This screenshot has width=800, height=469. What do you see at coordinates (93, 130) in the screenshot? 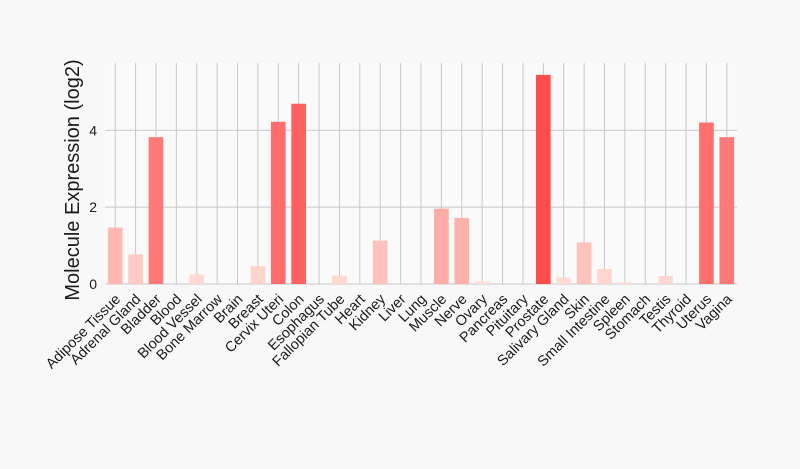
I see `y-tick-label: 4` at bounding box center [93, 130].